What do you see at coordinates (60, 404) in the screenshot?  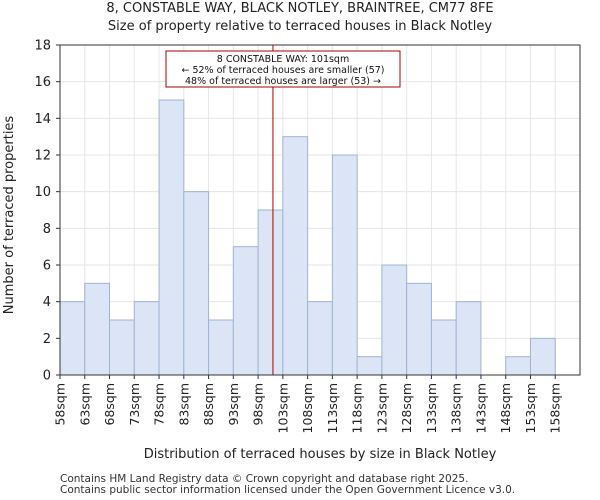 I see `x-tick-label: 58sqm` at bounding box center [60, 404].